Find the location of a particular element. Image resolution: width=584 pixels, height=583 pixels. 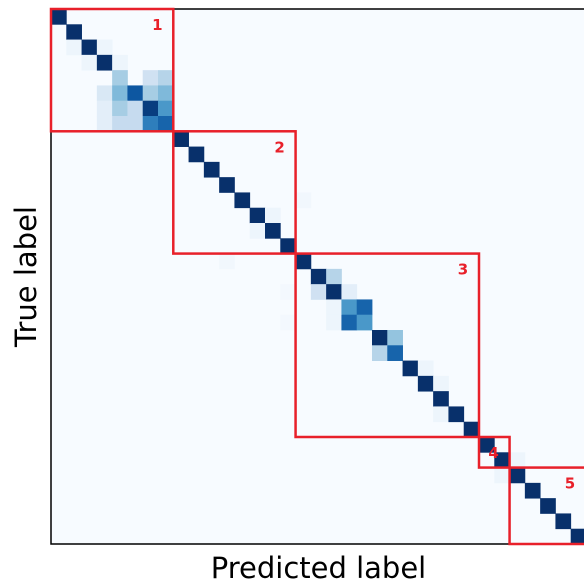

y-axis-label: True label is located at coordinates (26, 277).